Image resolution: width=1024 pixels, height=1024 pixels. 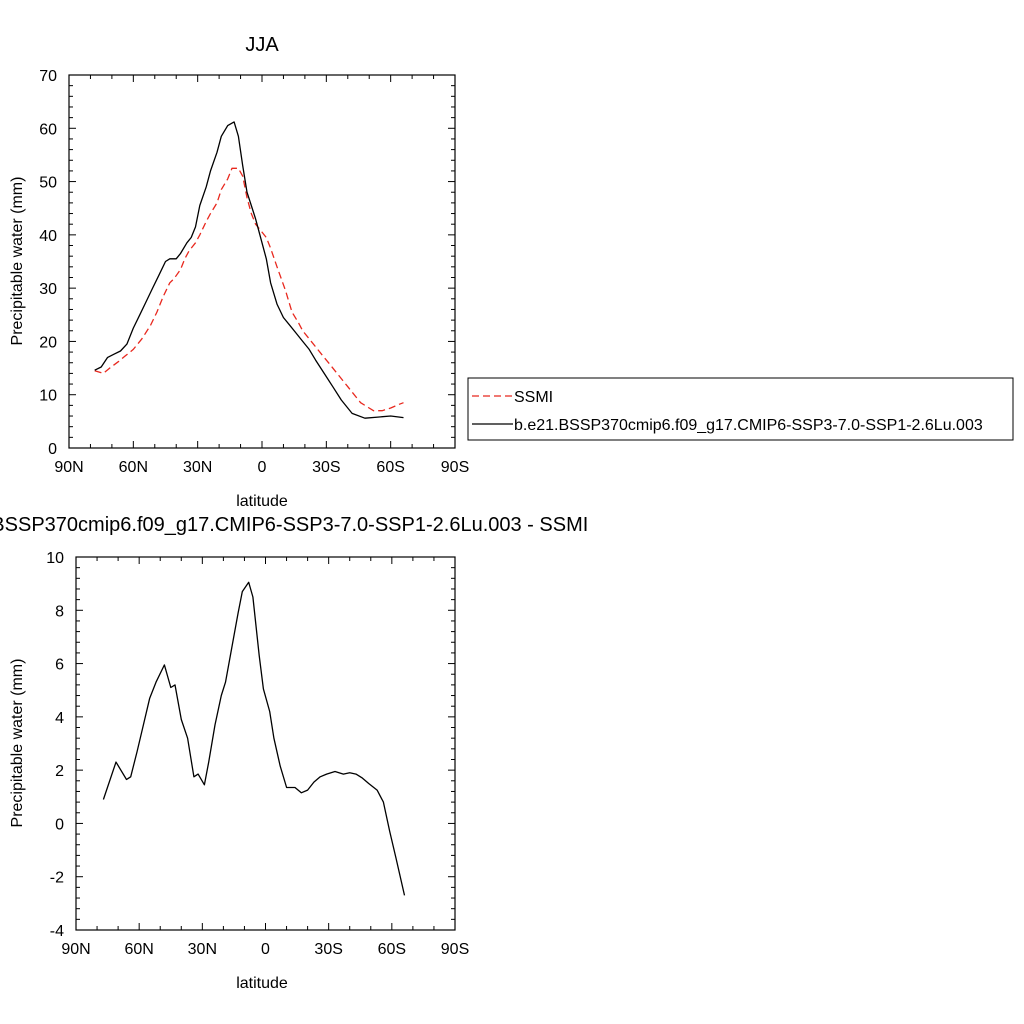 I want to click on top-ytick-label: 40, so click(x=48, y=236).